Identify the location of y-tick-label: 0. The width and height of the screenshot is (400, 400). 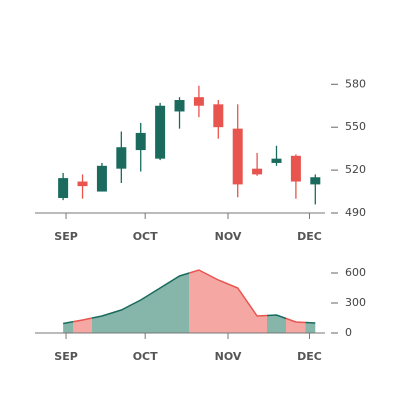
(348, 332).